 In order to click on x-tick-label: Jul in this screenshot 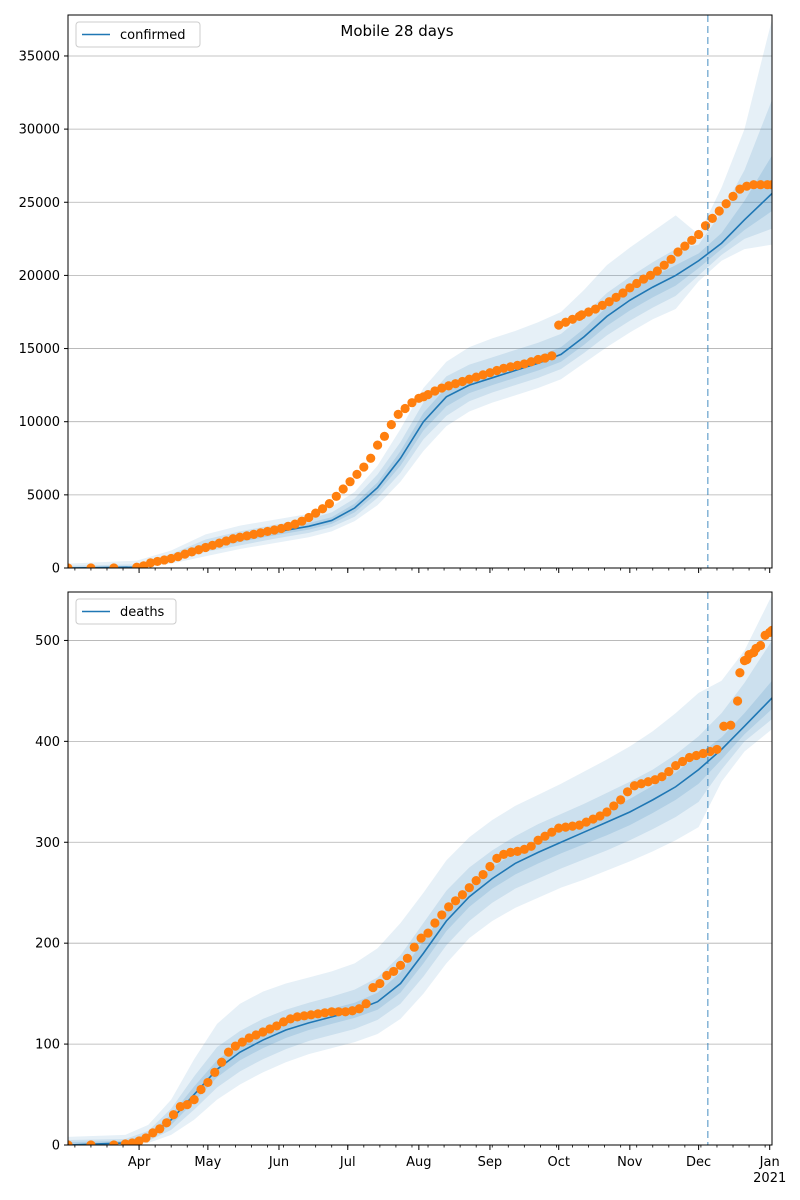, I will do `click(347, 1162)`.